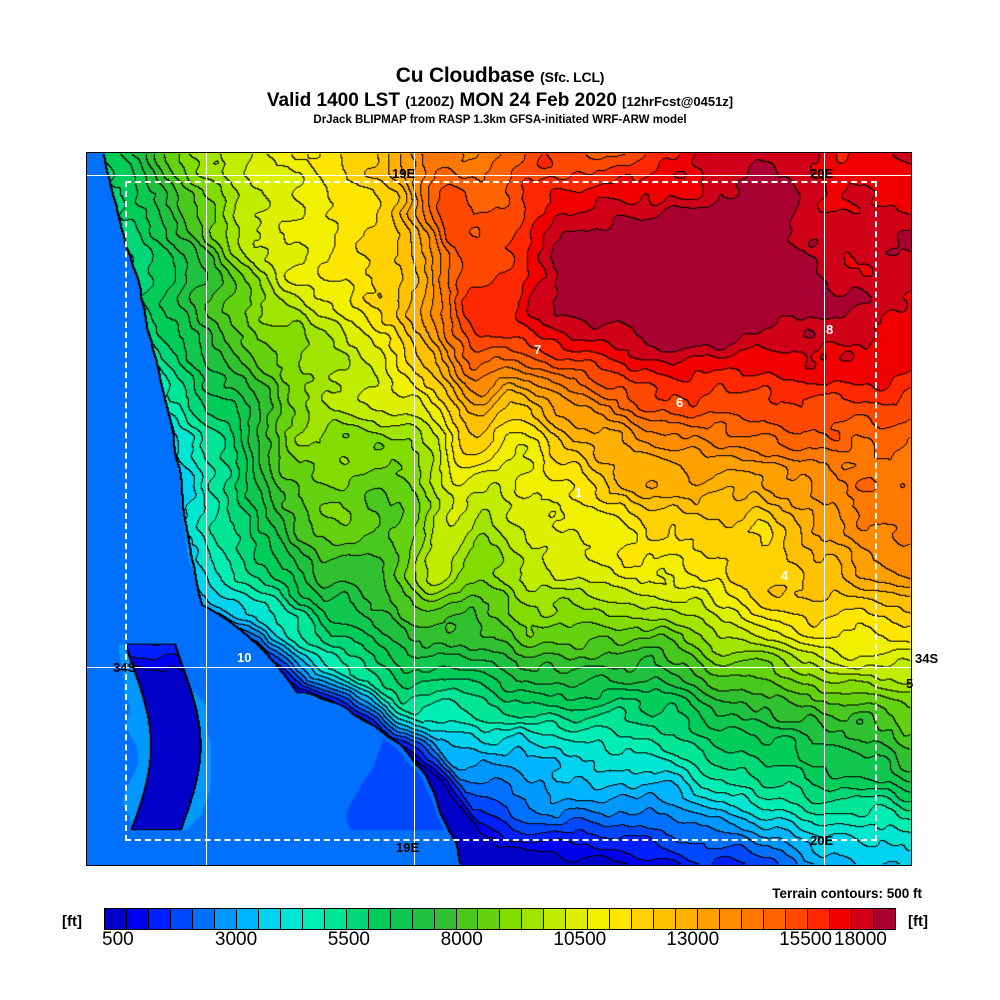 This screenshot has height=1000, width=1000. I want to click on lon-label-bottom-20e: 20E, so click(822, 840).